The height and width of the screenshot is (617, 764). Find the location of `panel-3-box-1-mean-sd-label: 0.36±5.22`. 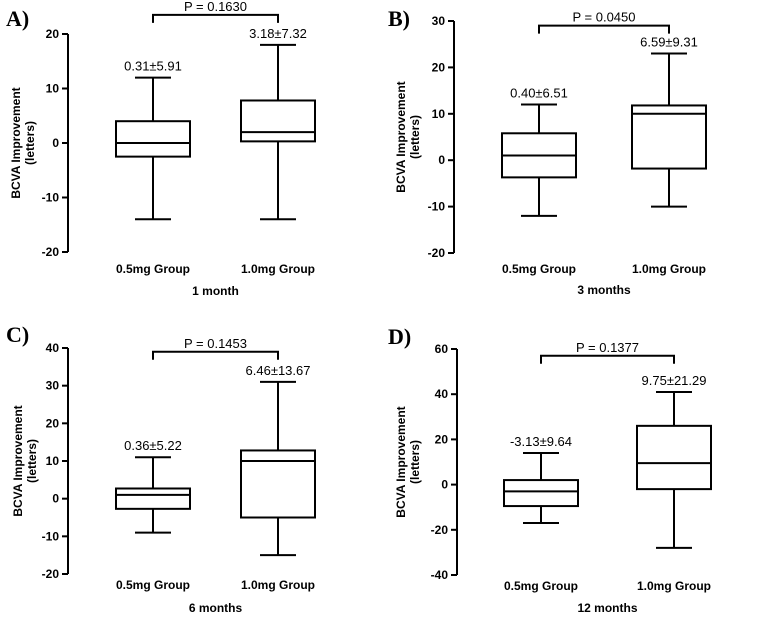

panel-3-box-1-mean-sd-label: 0.36±5.22 is located at coordinates (153, 445).